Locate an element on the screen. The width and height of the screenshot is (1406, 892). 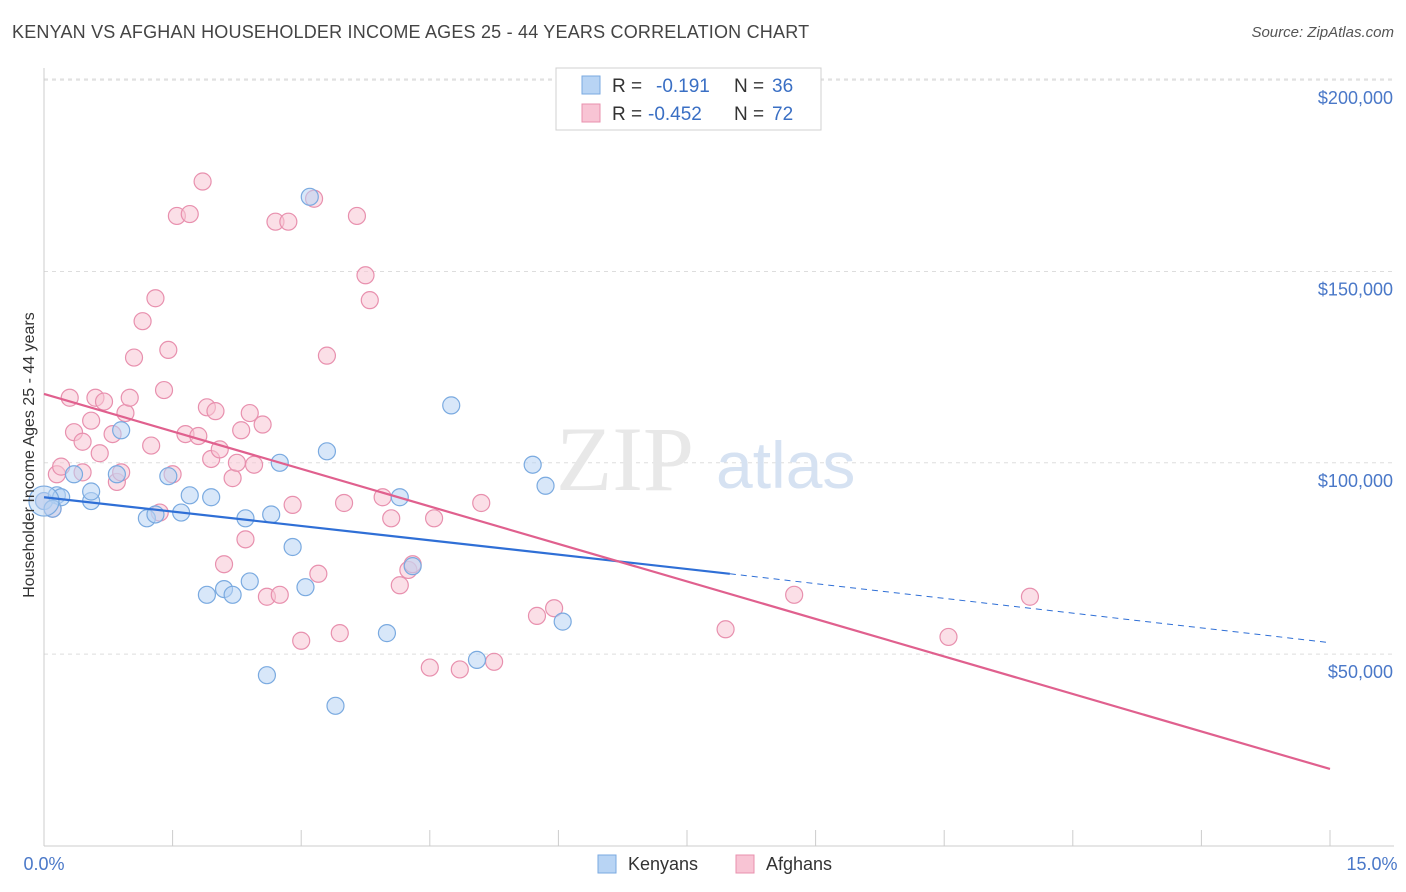
x-axis-ticks is located at coordinates (687, 838).